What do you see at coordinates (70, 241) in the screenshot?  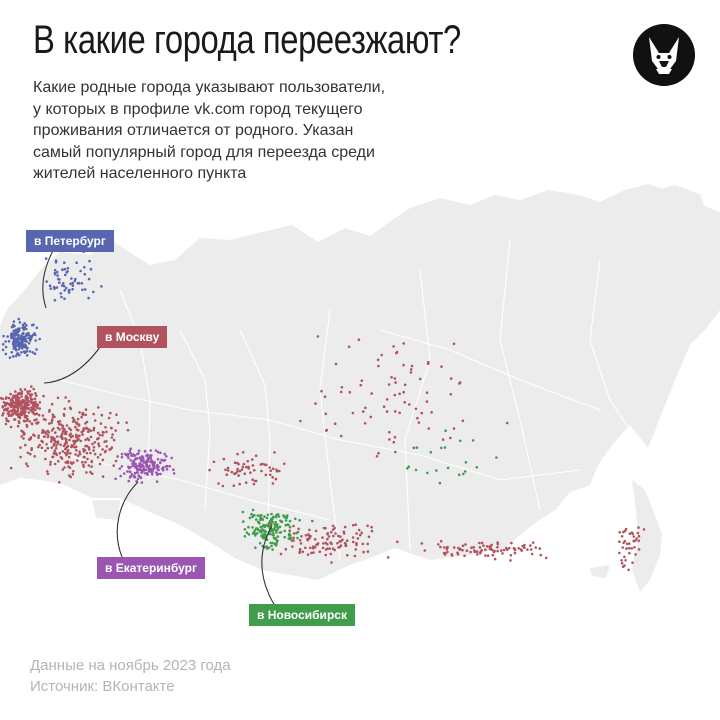 I see `label-to-petersburg: в Петербург` at bounding box center [70, 241].